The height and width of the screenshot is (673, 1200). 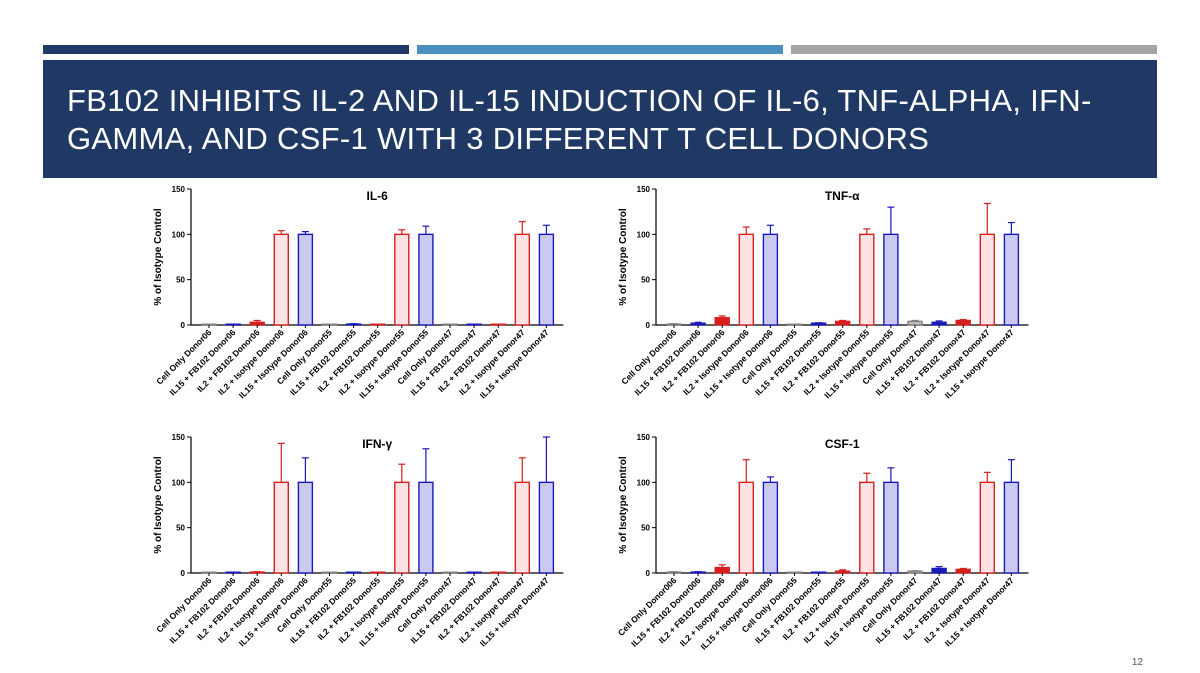 What do you see at coordinates (1137, 662) in the screenshot?
I see `page-number: 12` at bounding box center [1137, 662].